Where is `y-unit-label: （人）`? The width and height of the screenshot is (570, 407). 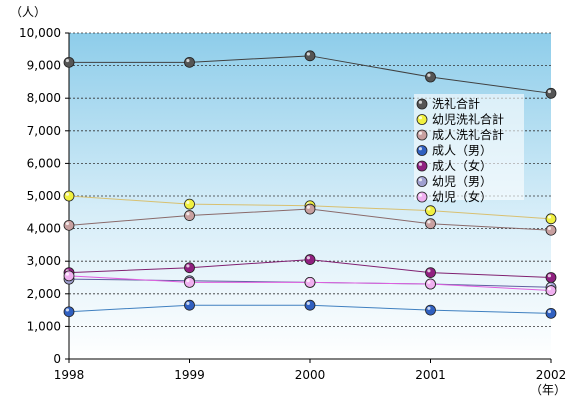
y-unit-label: （人） is located at coordinates (28, 12).